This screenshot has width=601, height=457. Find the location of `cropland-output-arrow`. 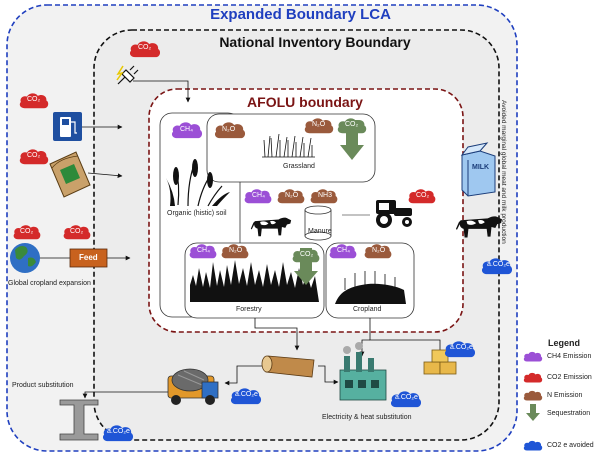

cropland-output-arrow is located at coordinates (406, 337).